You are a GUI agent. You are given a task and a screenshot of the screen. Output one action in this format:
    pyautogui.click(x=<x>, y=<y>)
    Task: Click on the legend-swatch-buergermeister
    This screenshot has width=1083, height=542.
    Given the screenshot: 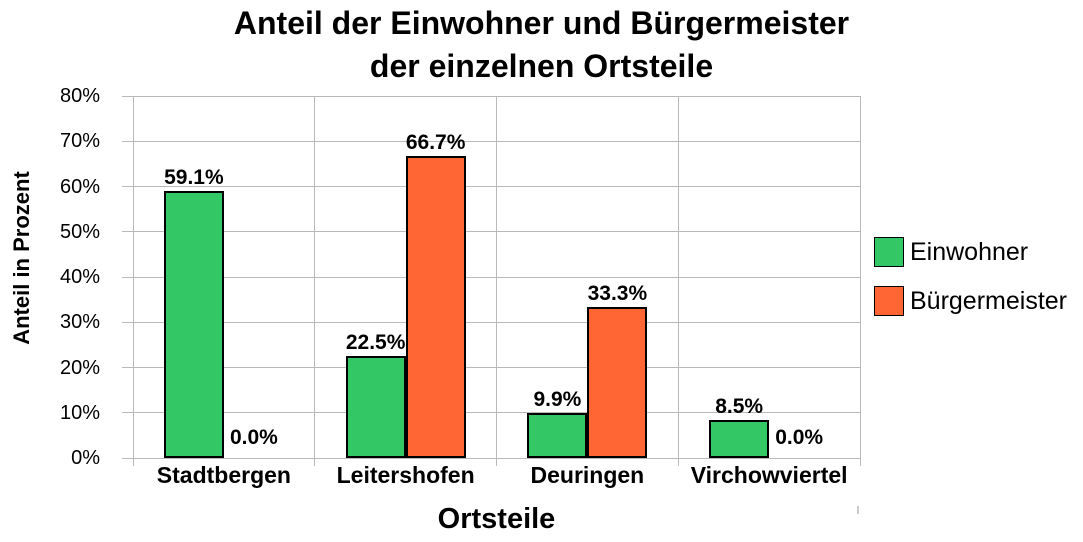 What is the action you would take?
    pyautogui.click(x=889, y=301)
    